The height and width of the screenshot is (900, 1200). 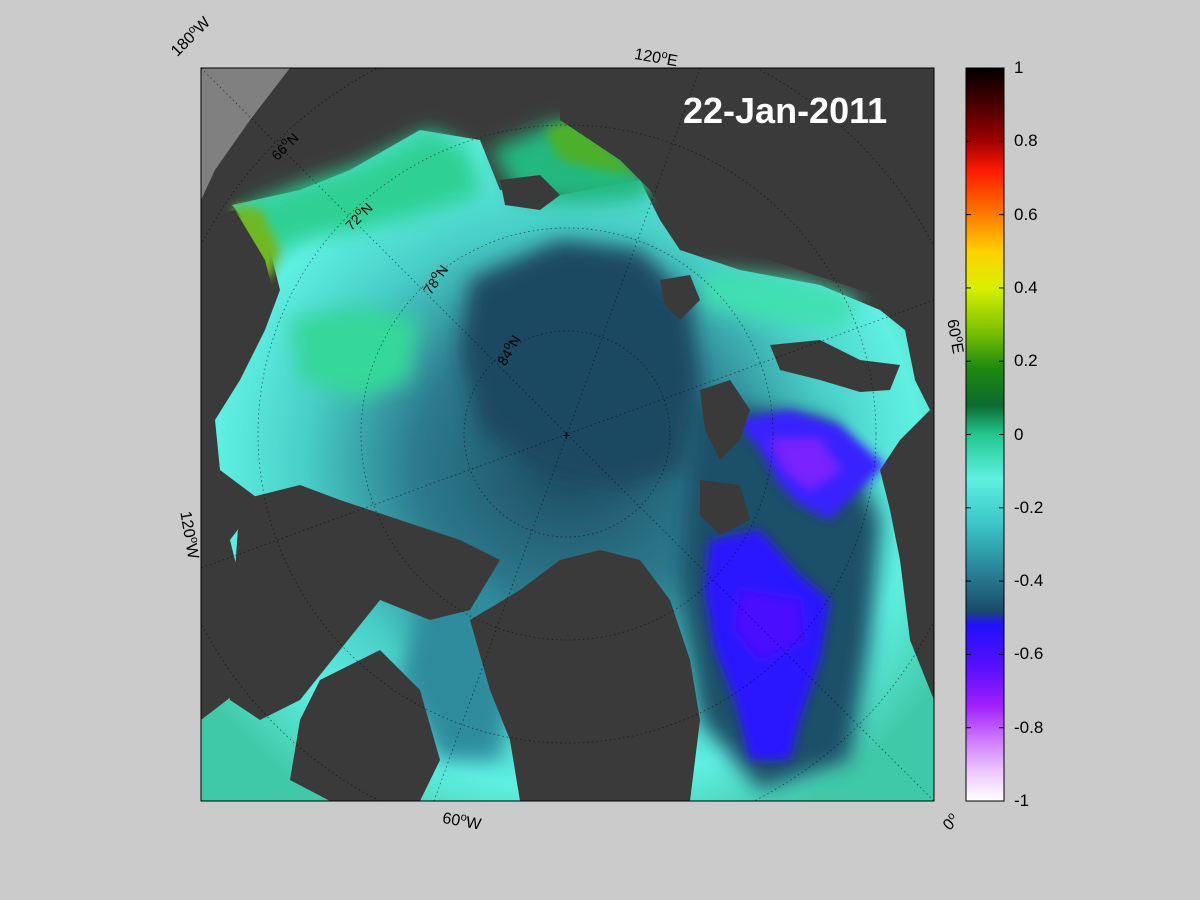 What do you see at coordinates (835, 366) in the screenshot?
I see `novaya-zemlya-land` at bounding box center [835, 366].